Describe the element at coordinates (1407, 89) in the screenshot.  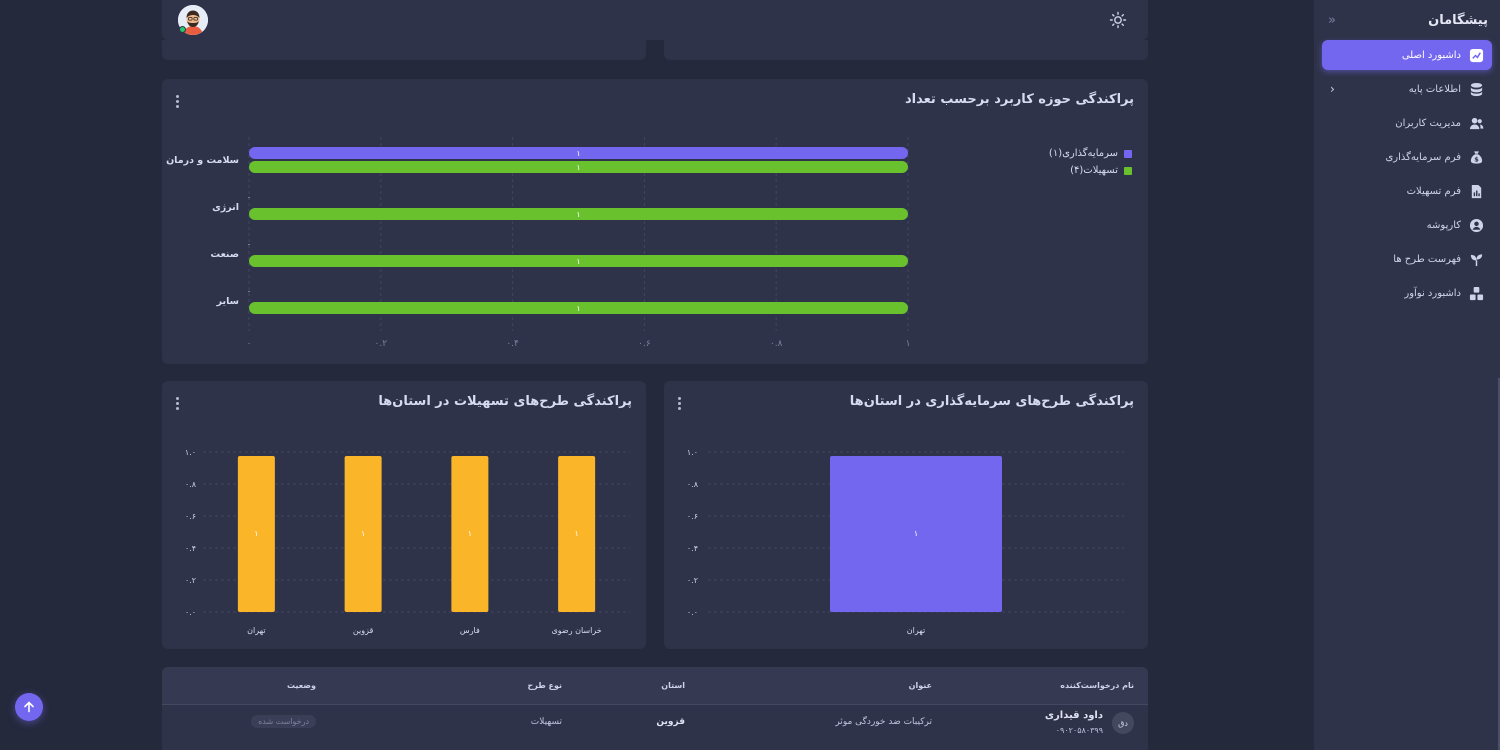
I see `sidebar-item-base-info: اطلاعات پایه ‹` at that location.